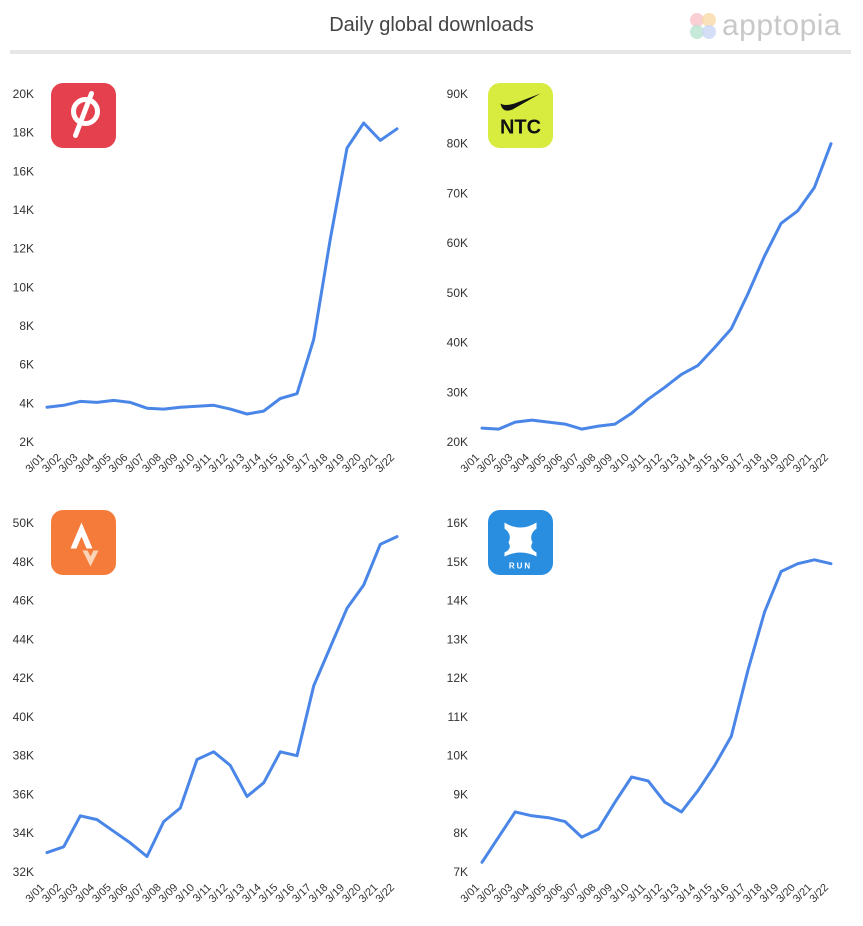  What do you see at coordinates (431, 25) in the screenshot?
I see `chart-title: Daily global downloads` at bounding box center [431, 25].